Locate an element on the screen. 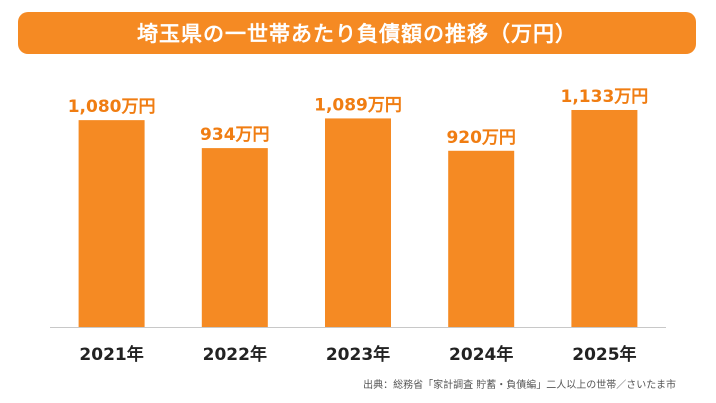 Image resolution: width=716 pixels, height=403 pixels. category-label: 2025年 is located at coordinates (604, 354).